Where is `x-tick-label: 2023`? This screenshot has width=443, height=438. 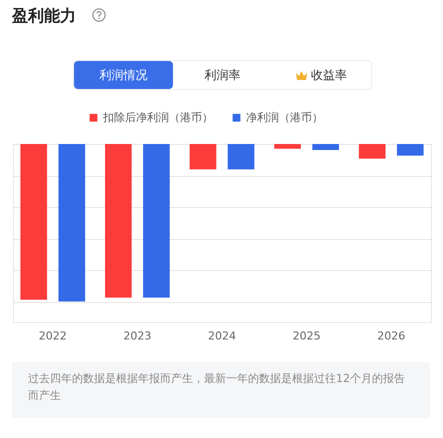
x-tick-label: 2023 is located at coordinates (137, 336).